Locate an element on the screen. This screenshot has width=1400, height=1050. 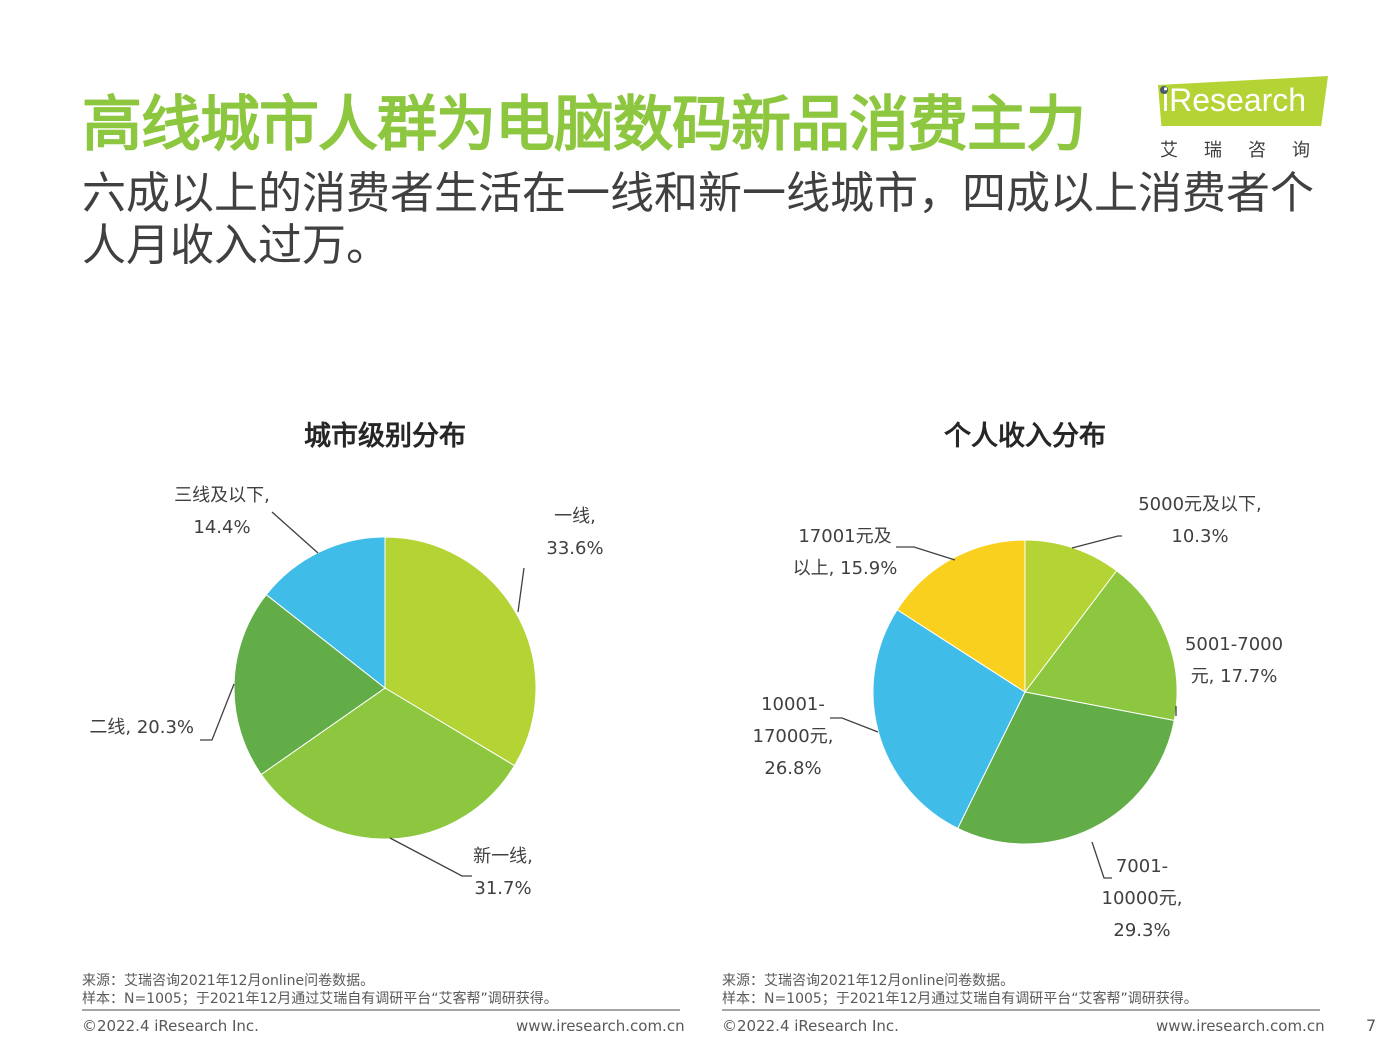
chart-title-income: 个人收入分布 is located at coordinates (1025, 436).